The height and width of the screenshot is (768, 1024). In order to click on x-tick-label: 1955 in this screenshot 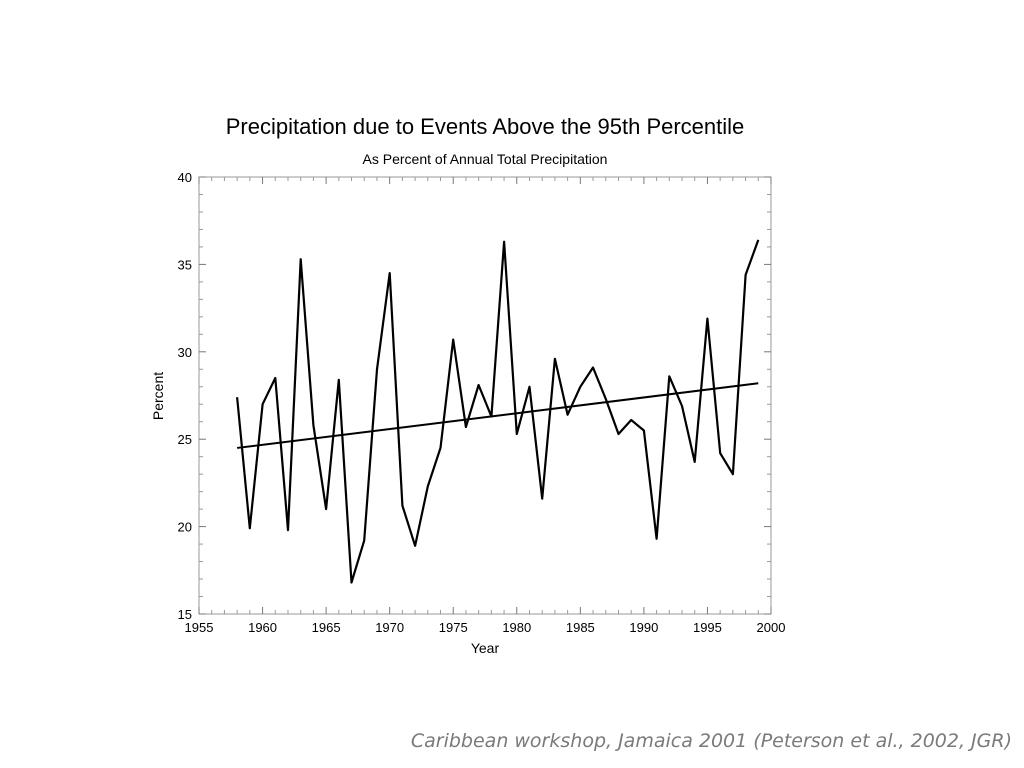, I will do `click(199, 627)`.